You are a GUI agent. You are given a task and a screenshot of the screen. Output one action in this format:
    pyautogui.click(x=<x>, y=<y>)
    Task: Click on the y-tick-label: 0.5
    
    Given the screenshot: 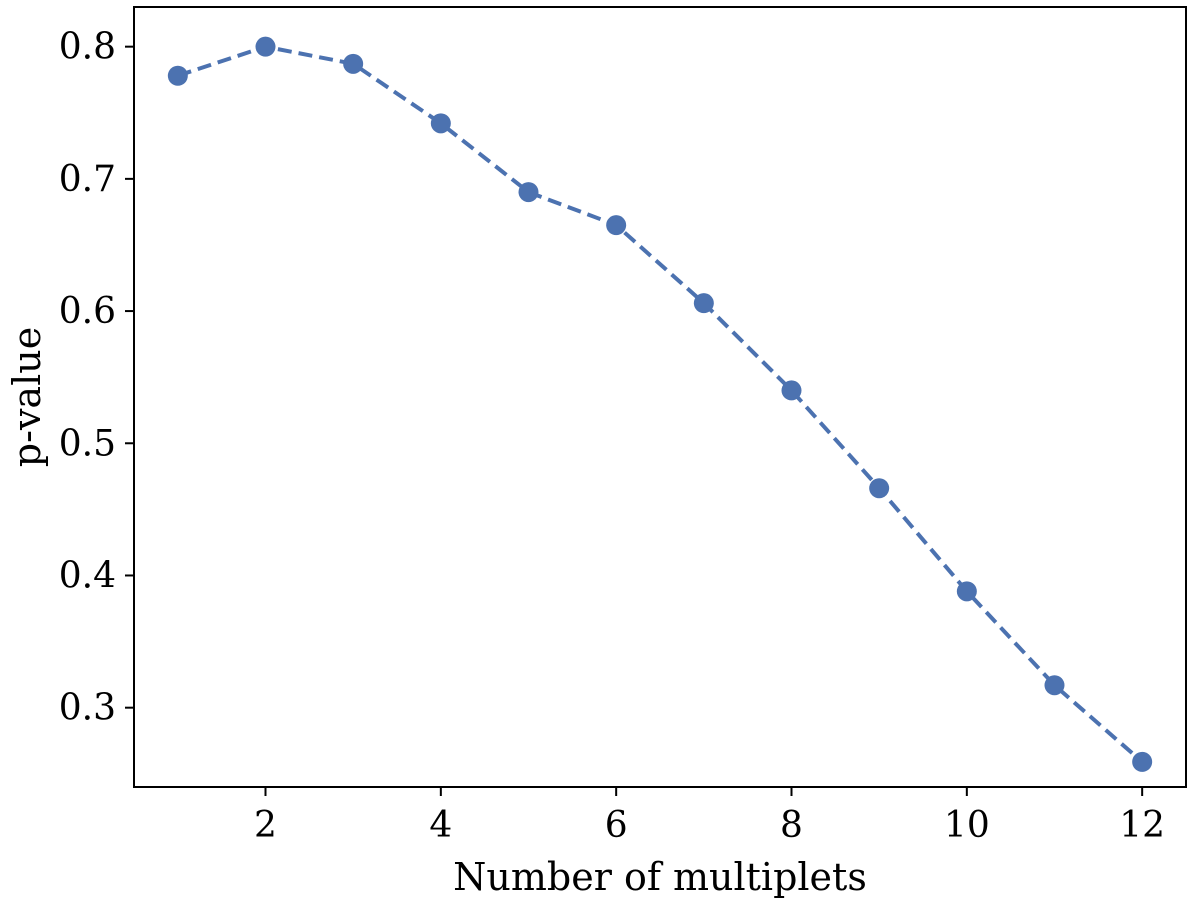 What is the action you would take?
    pyautogui.click(x=87, y=443)
    